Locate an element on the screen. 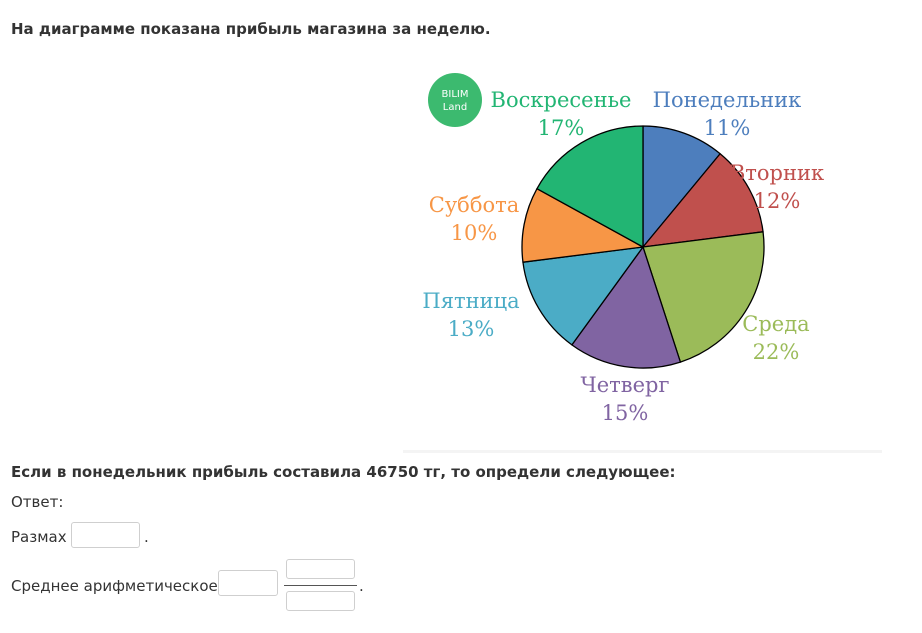 The width and height of the screenshot is (922, 633). pie-slices is located at coordinates (643, 247).